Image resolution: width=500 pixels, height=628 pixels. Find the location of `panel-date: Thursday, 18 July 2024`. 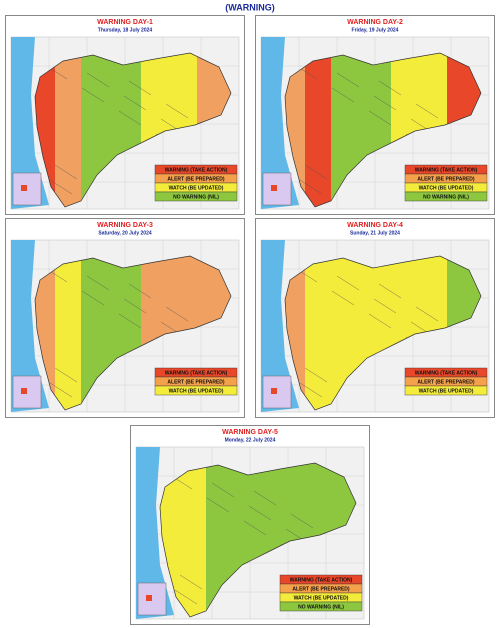

panel-date: Thursday, 18 July 2024 is located at coordinates (125, 30).